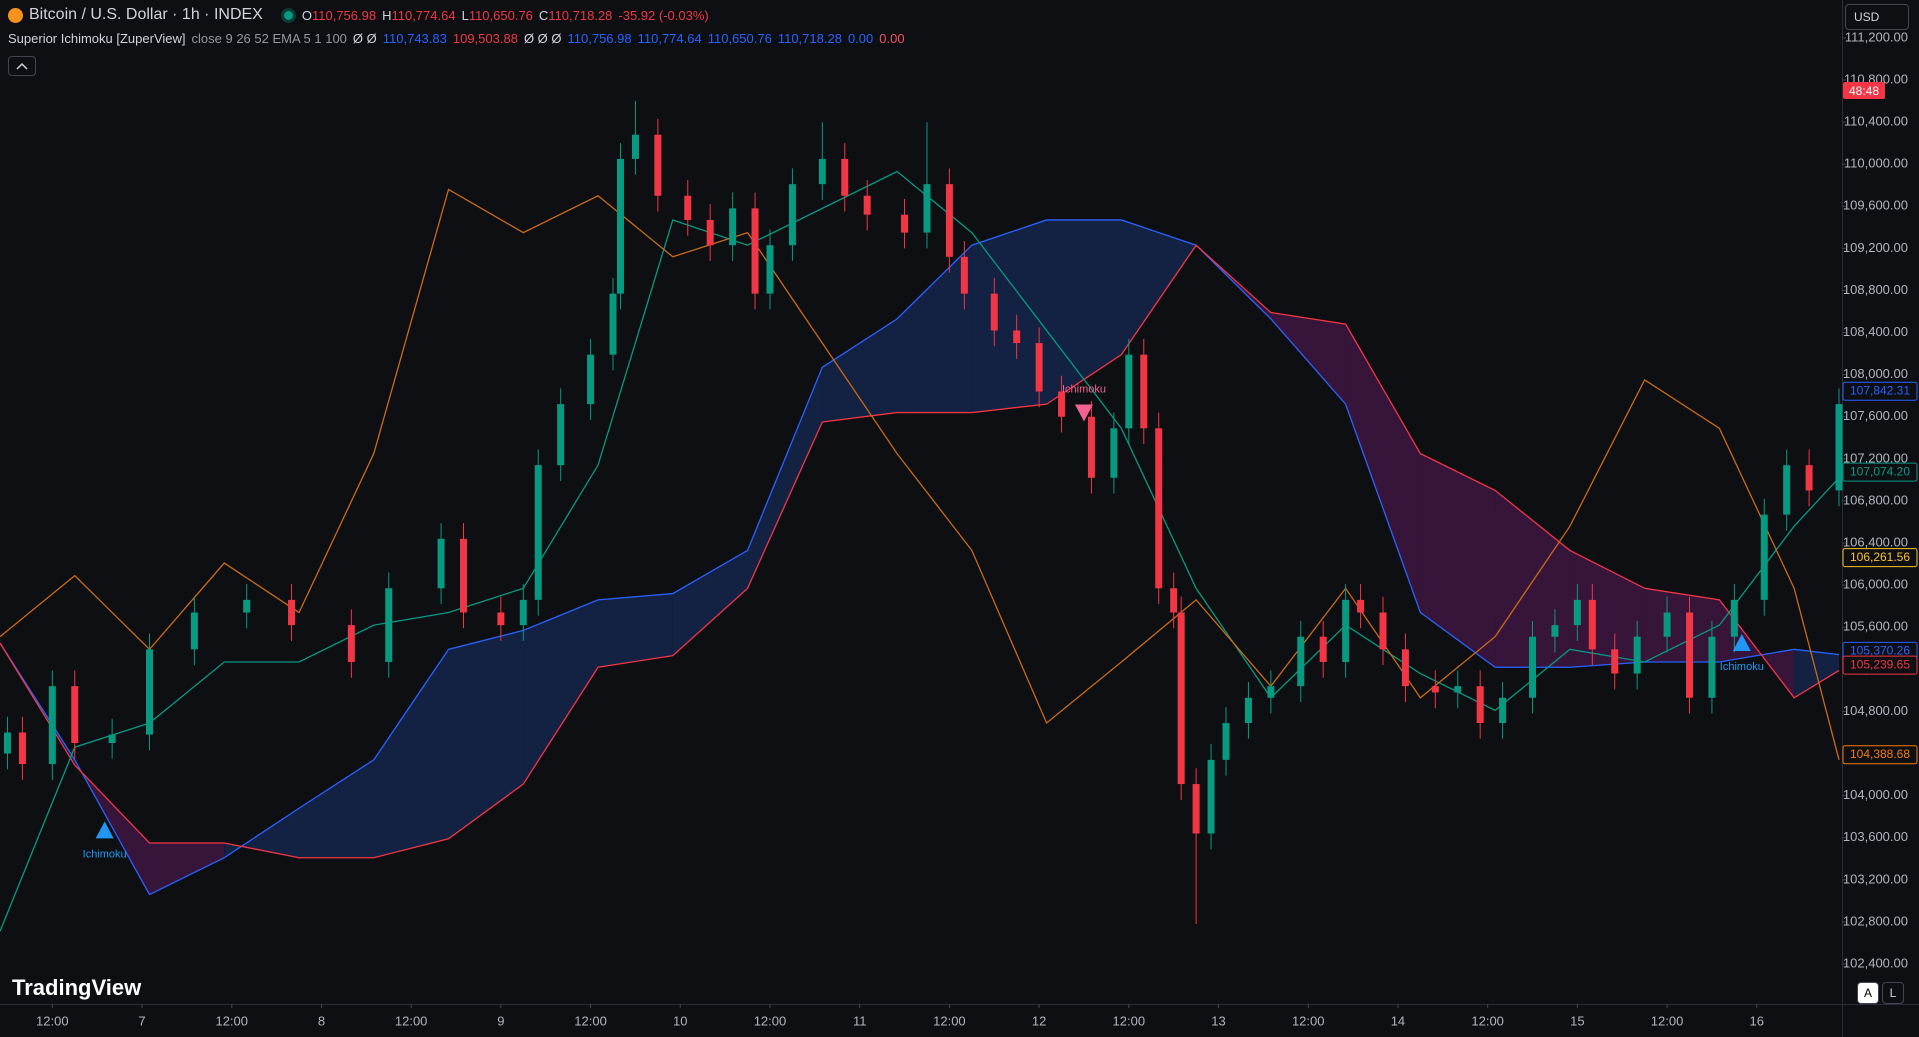  Describe the element at coordinates (288, 15) in the screenshot. I see `market-status` at that location.